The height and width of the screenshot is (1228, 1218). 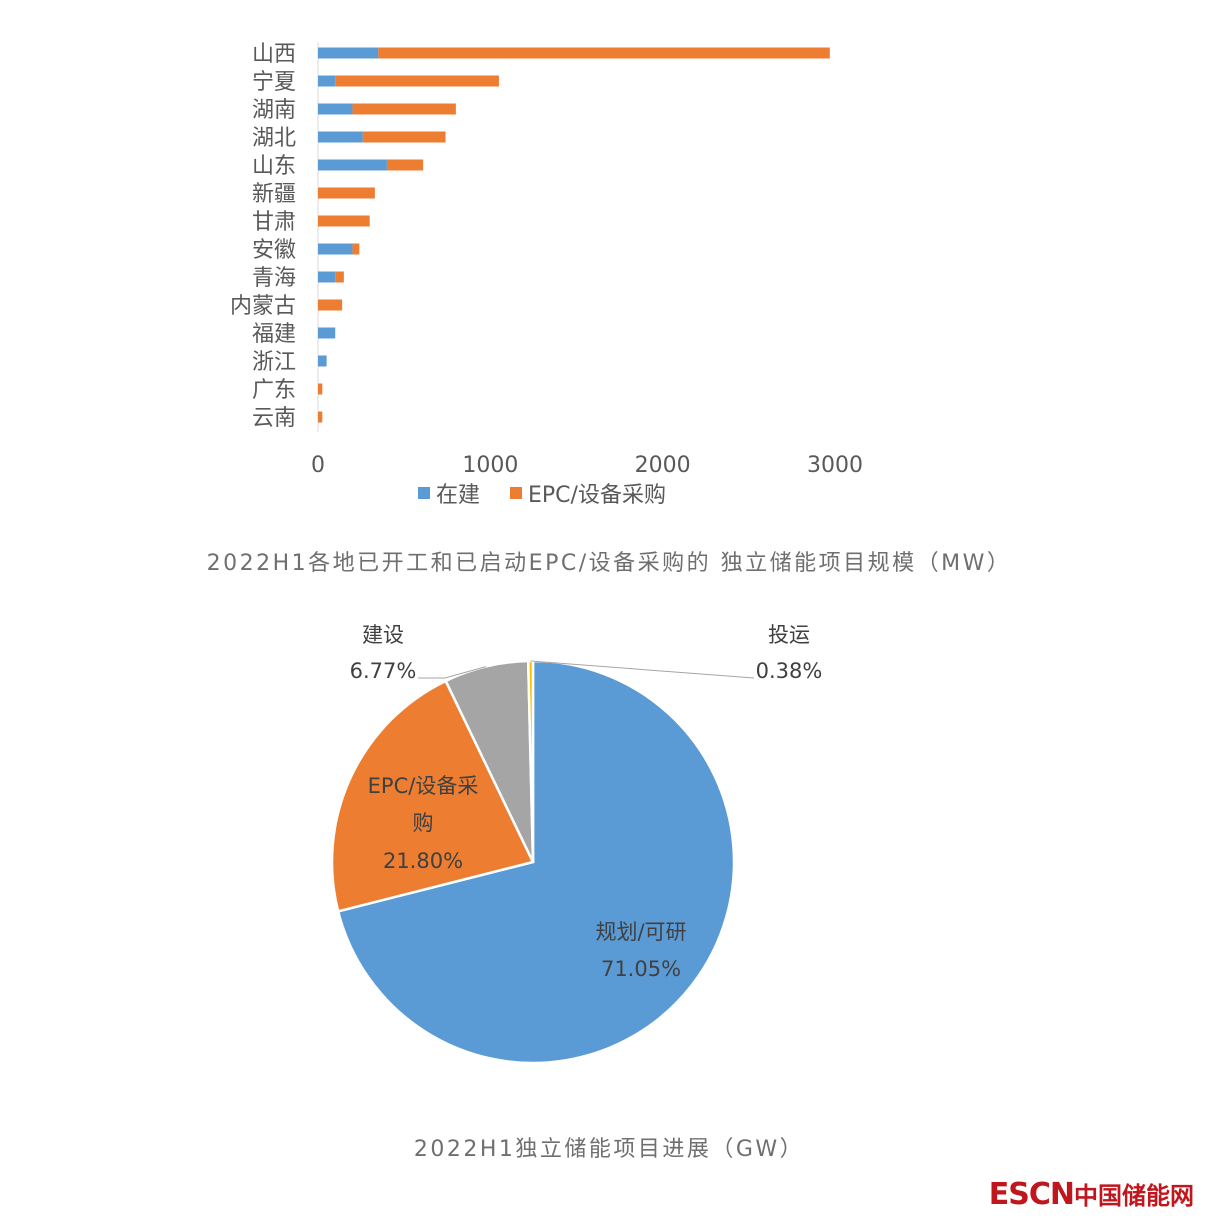 What do you see at coordinates (274, 278) in the screenshot?
I see `category-label: 青海` at bounding box center [274, 278].